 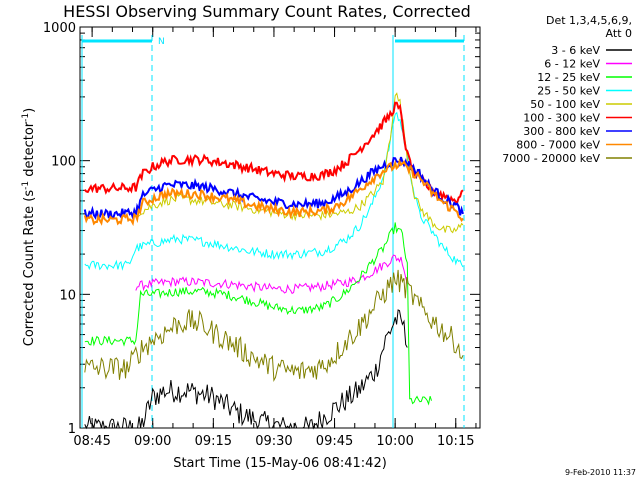 I want to click on svg-text:Corrected Count Rate (s-1 dete: Corrected Count Rate (s-1 detector-1), so click(x=29, y=227).